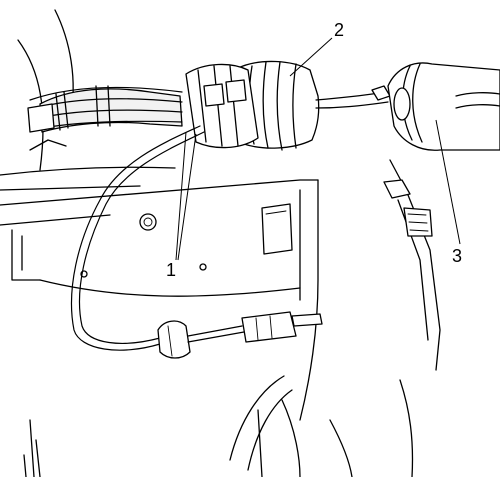  Describe the element at coordinates (171, 270) in the screenshot. I see `callout-1: 1` at that location.